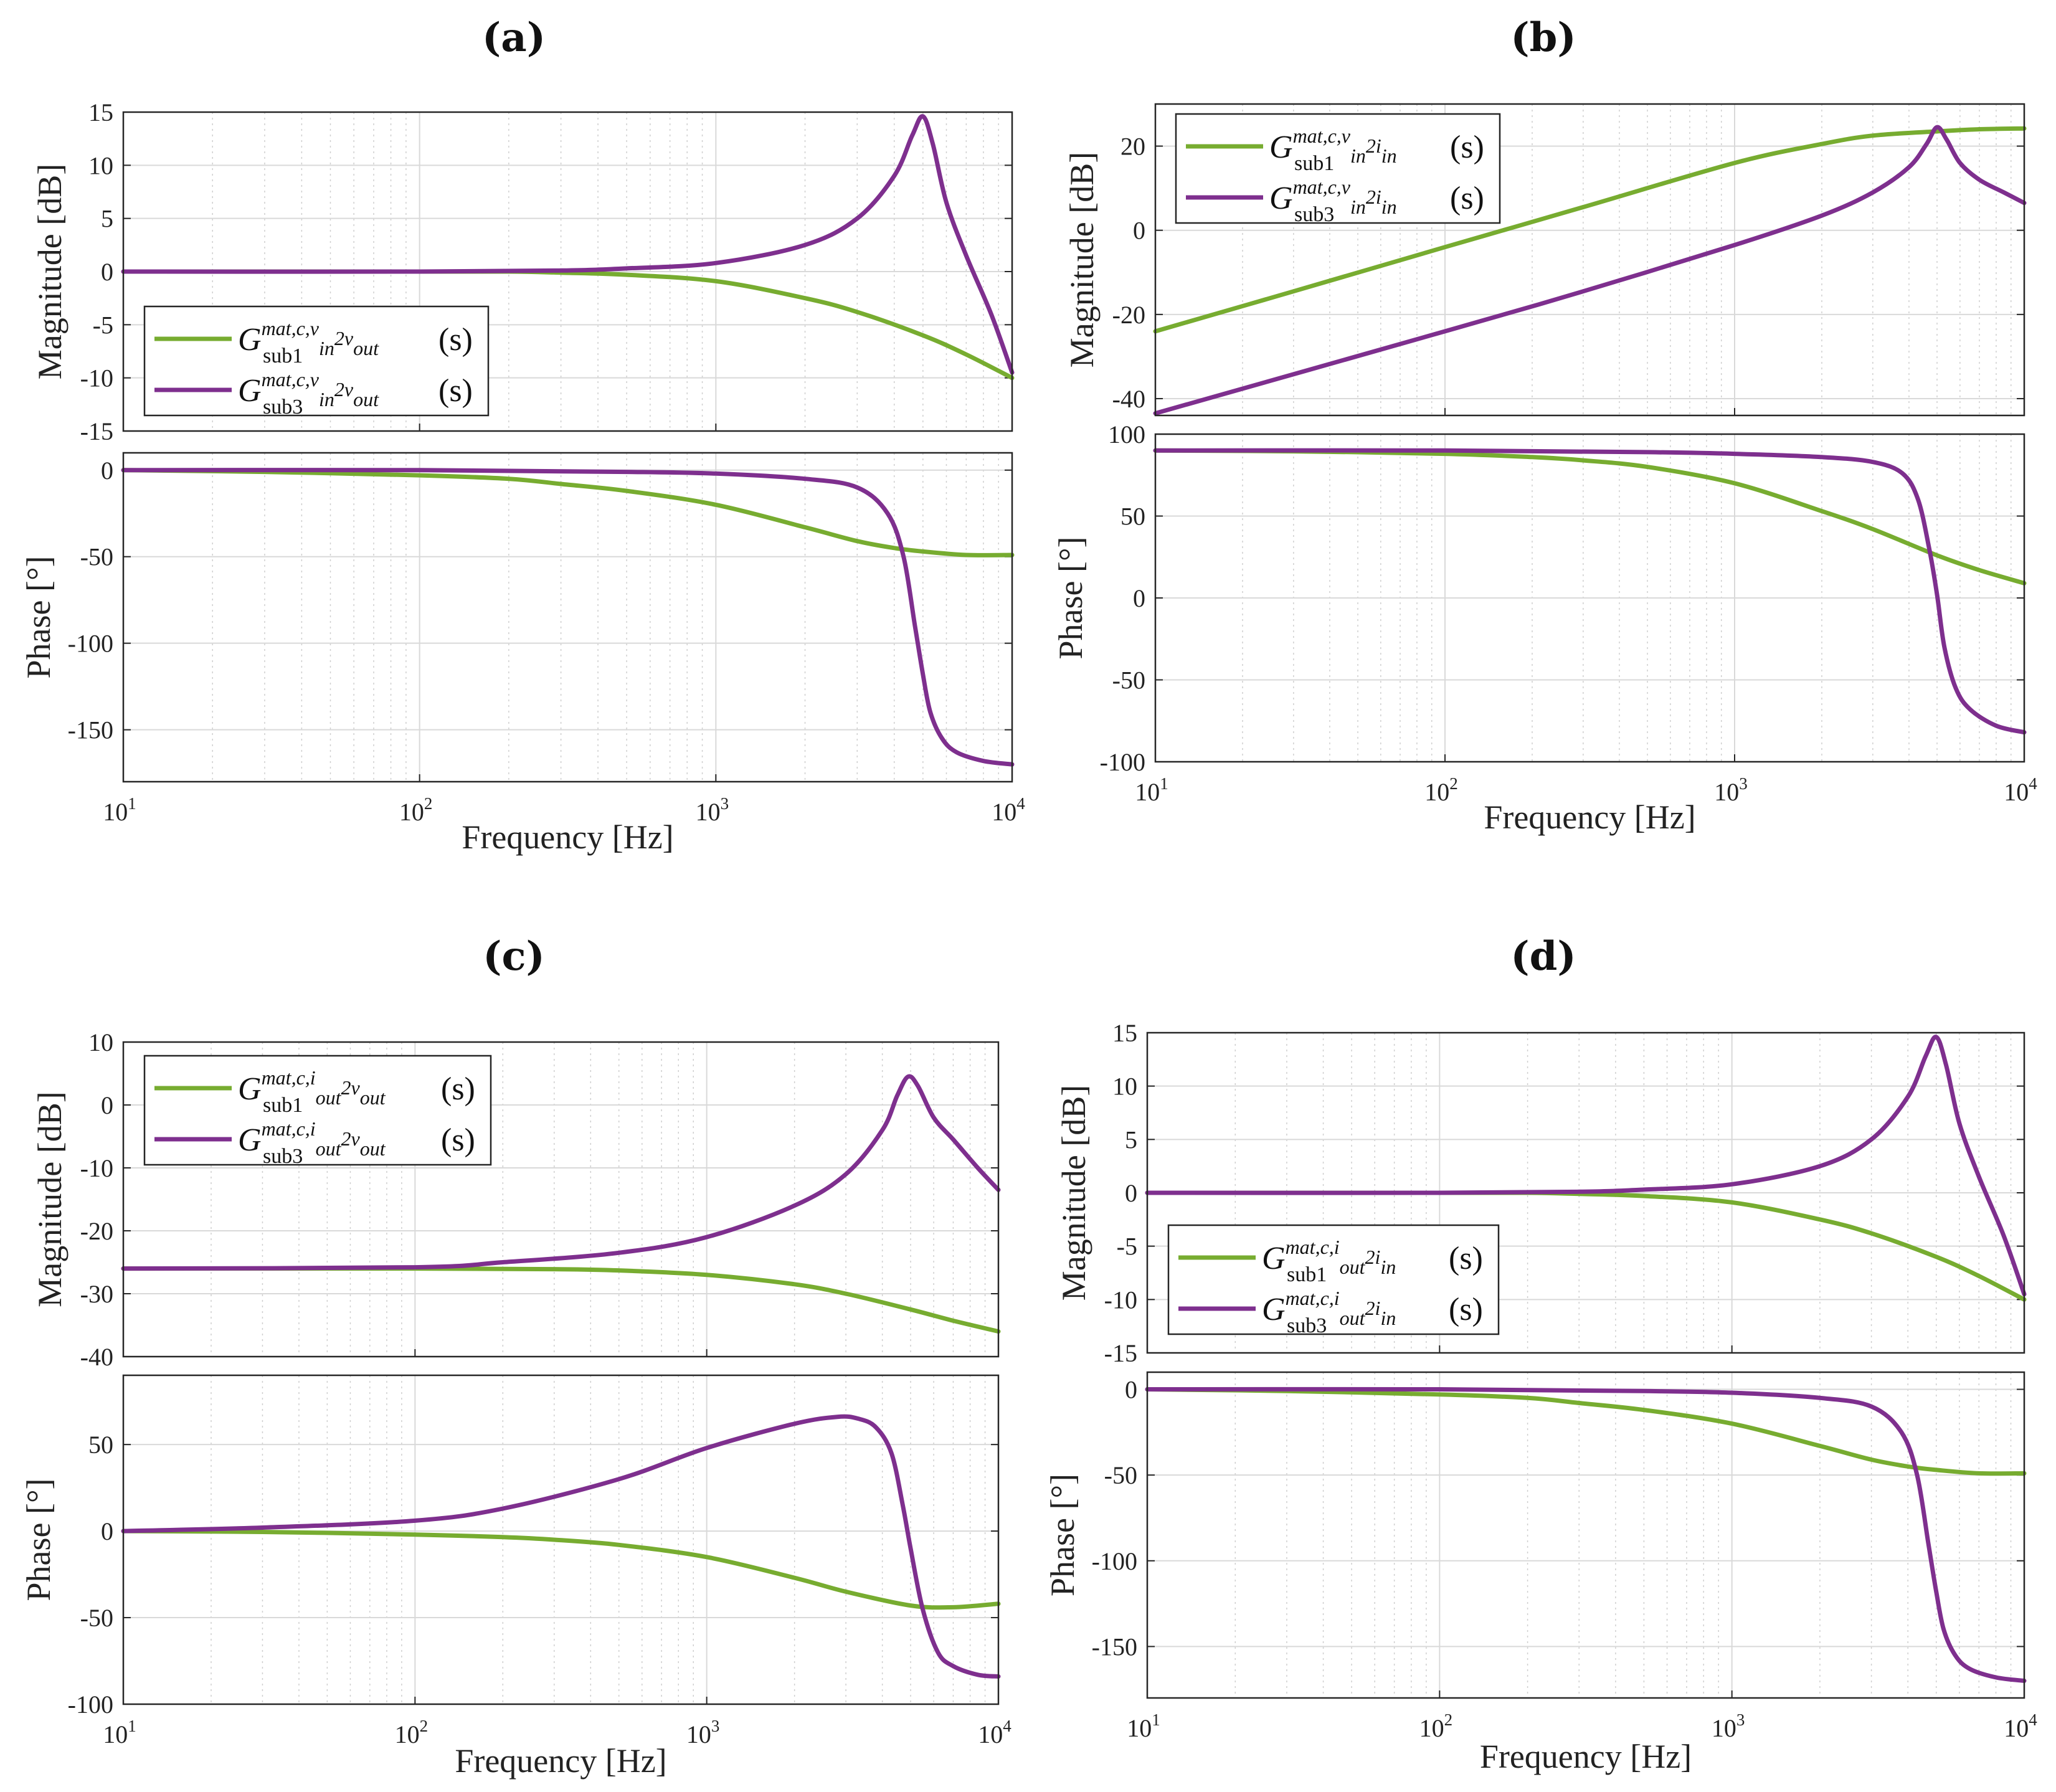 This screenshot has width=2056, height=1792. I want to click on panel-label: (c), so click(514, 956).